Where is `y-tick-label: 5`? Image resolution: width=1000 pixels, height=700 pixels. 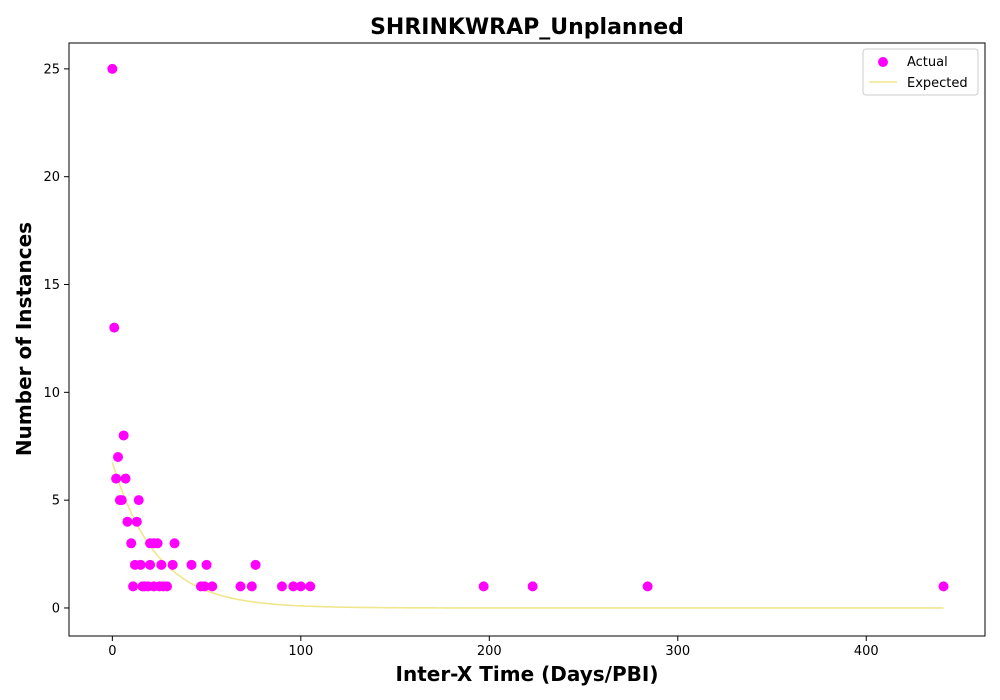 y-tick-label: 5 is located at coordinates (56, 501).